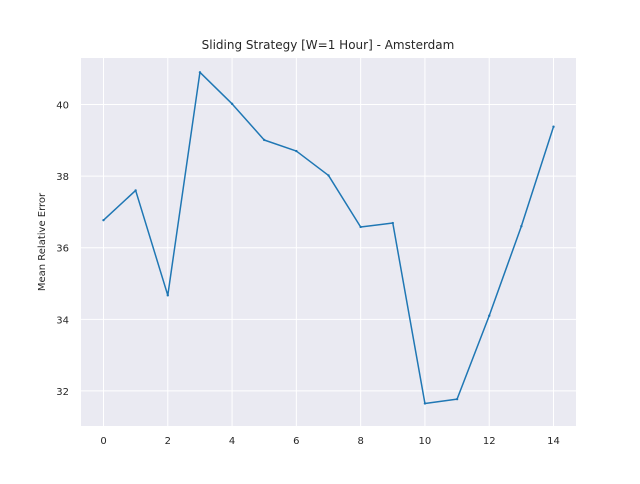  I want to click on x-tick-label: 2, so click(168, 441).